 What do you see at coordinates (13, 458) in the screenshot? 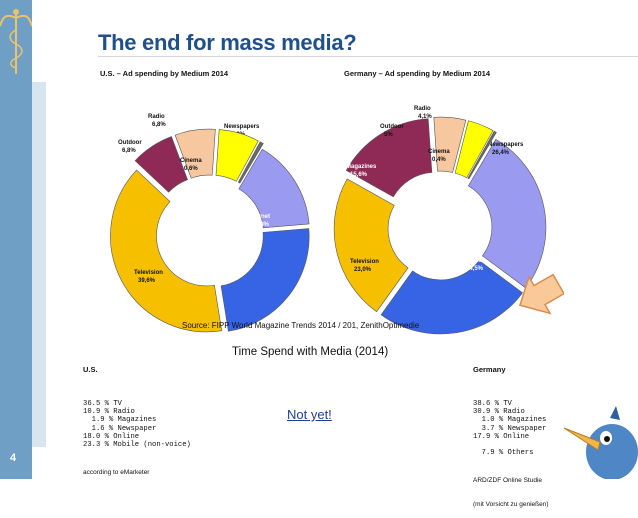
I see `page-number: 4` at bounding box center [13, 458].